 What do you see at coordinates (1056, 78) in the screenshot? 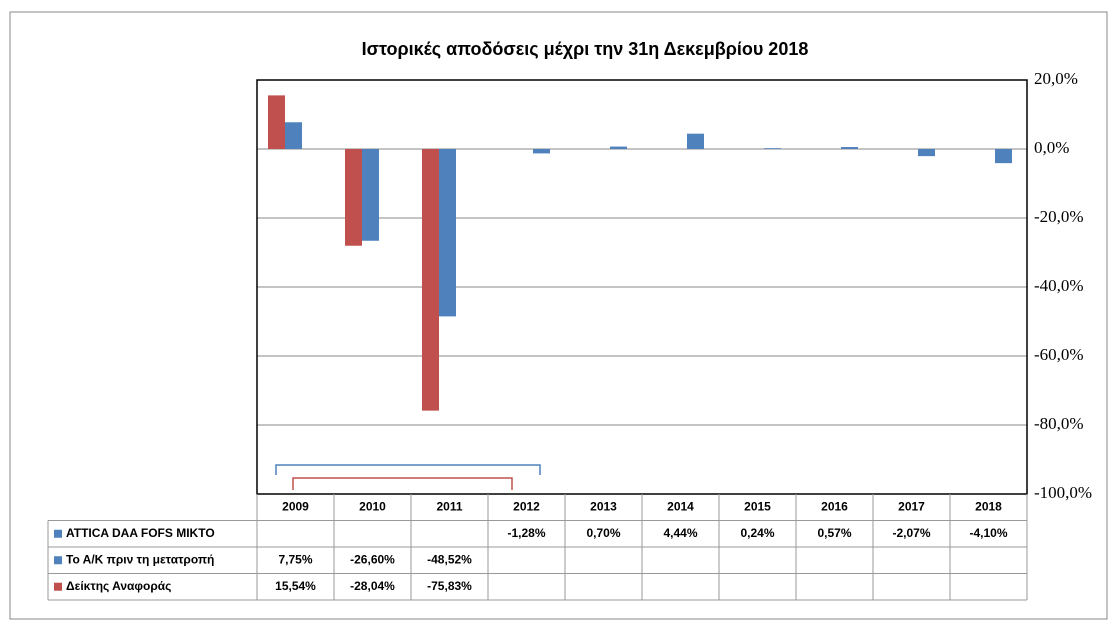
I see `y-tick-label: 20,0%` at bounding box center [1056, 78].